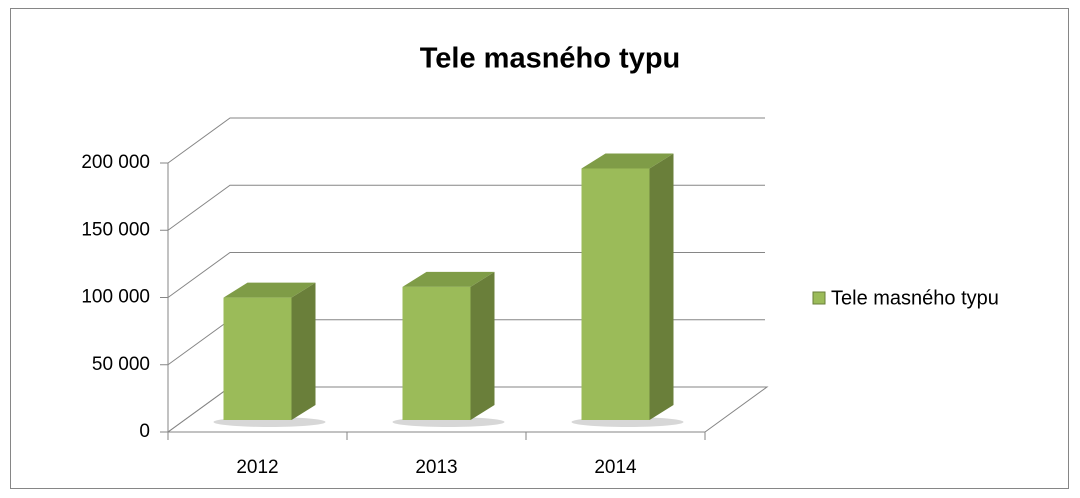 The image size is (1080, 498). I want to click on grid-line, so click(466, 140).